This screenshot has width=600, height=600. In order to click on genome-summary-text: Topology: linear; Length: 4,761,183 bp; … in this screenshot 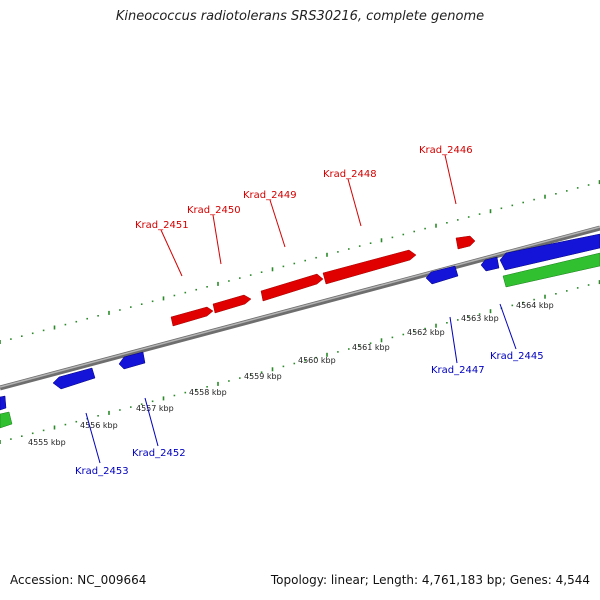, I will do `click(430, 580)`.